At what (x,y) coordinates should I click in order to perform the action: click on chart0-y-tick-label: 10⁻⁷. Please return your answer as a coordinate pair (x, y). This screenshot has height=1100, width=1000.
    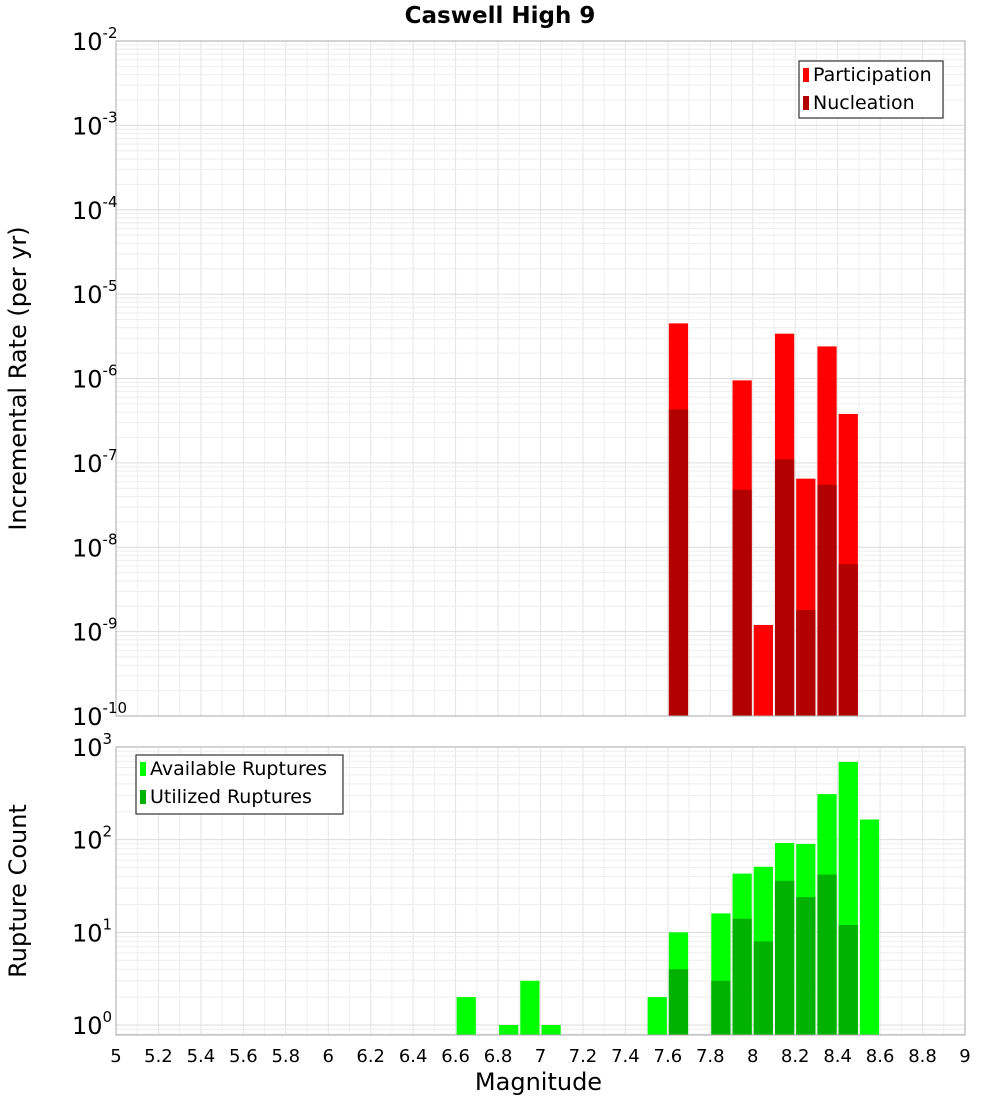
    Looking at the image, I should click on (95, 462).